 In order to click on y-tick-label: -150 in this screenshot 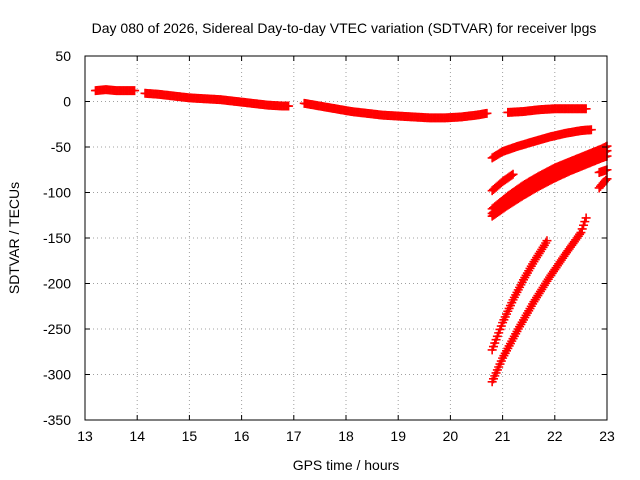, I will do `click(57, 238)`.